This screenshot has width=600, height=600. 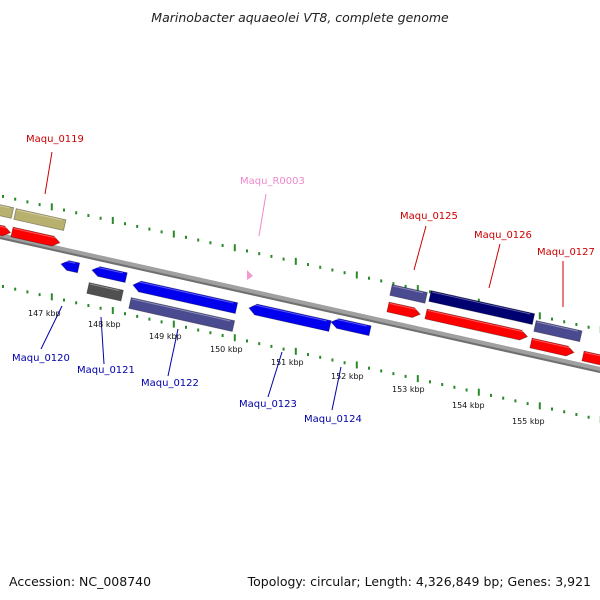 I want to click on gene-label-maqu-0123: Maqu_0123, so click(x=268, y=404).